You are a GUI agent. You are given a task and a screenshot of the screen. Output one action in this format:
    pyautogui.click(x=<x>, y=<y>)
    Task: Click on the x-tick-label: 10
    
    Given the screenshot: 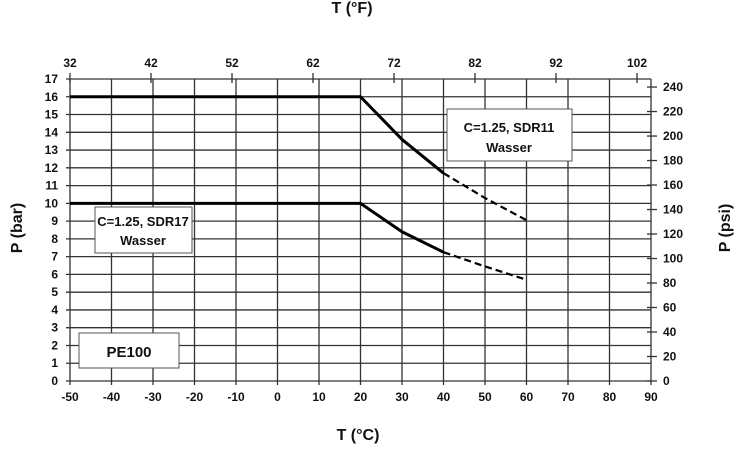 What is the action you would take?
    pyautogui.click(x=319, y=397)
    